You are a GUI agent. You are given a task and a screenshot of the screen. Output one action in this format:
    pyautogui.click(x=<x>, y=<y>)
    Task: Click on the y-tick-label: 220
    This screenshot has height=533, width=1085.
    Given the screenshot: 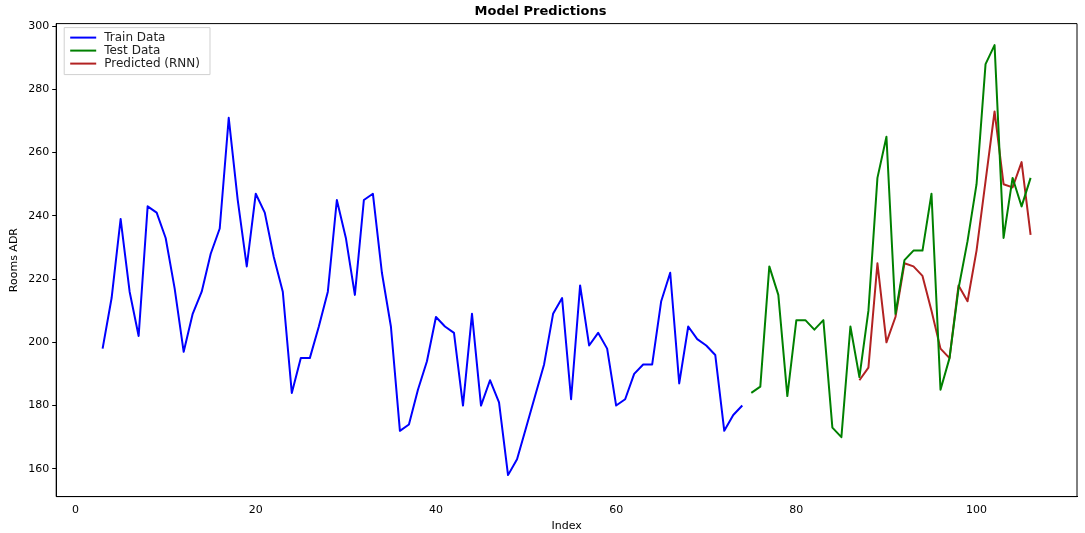 What is the action you would take?
    pyautogui.click(x=39, y=278)
    